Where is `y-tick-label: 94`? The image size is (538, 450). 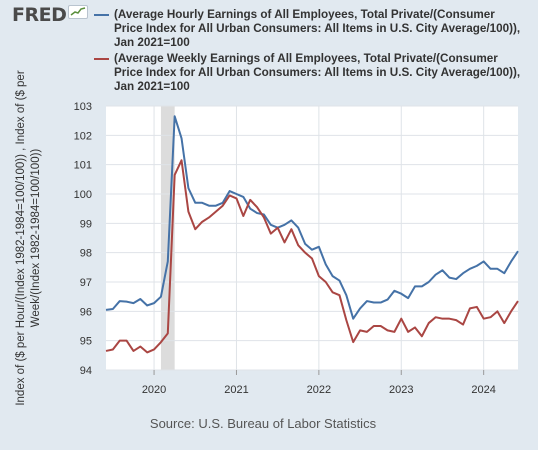
y-tick-label: 94 is located at coordinates (86, 371).